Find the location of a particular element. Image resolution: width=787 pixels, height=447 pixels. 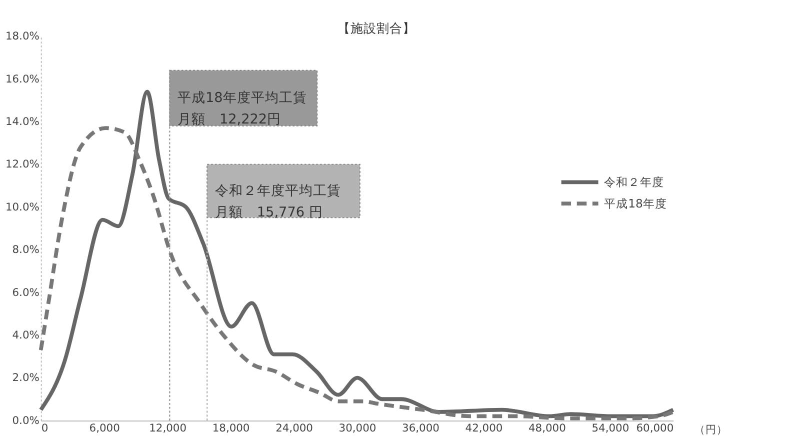

y-tick-label: 2.0% is located at coordinates (26, 377).